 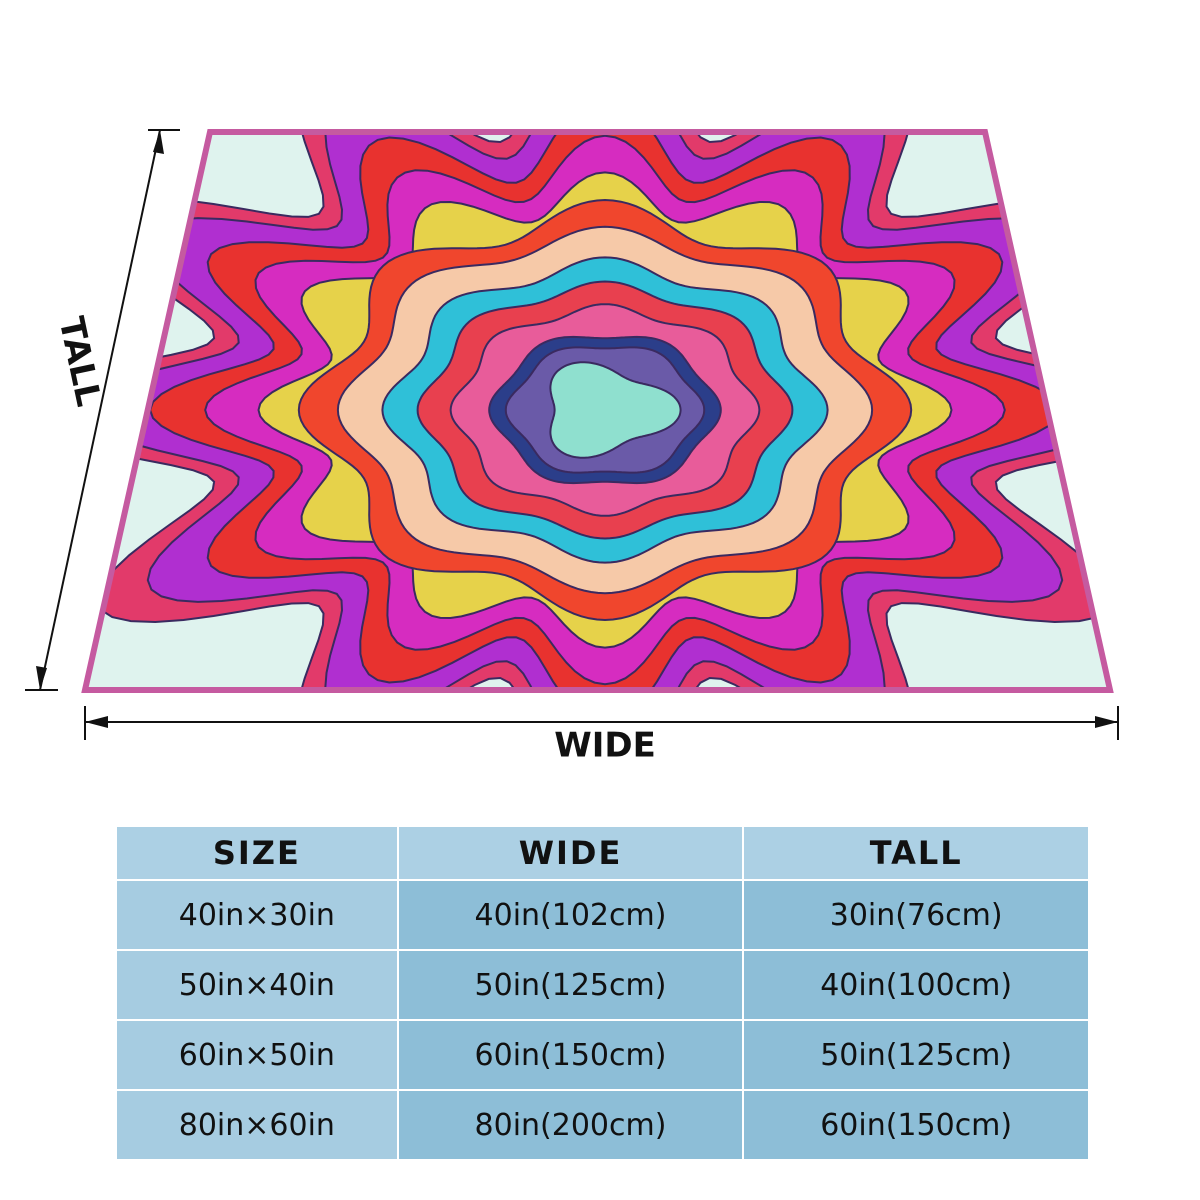 What do you see at coordinates (615, 410) in the screenshot?
I see `mandala-ring` at bounding box center [615, 410].